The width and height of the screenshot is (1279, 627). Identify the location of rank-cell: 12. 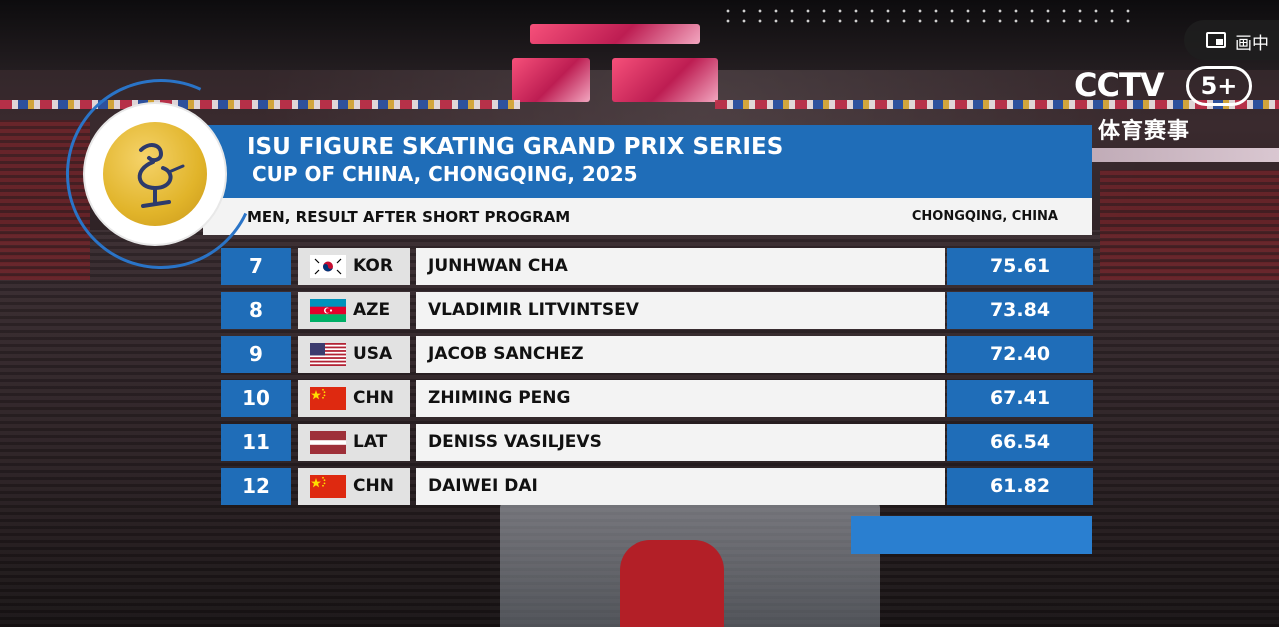
(256, 486).